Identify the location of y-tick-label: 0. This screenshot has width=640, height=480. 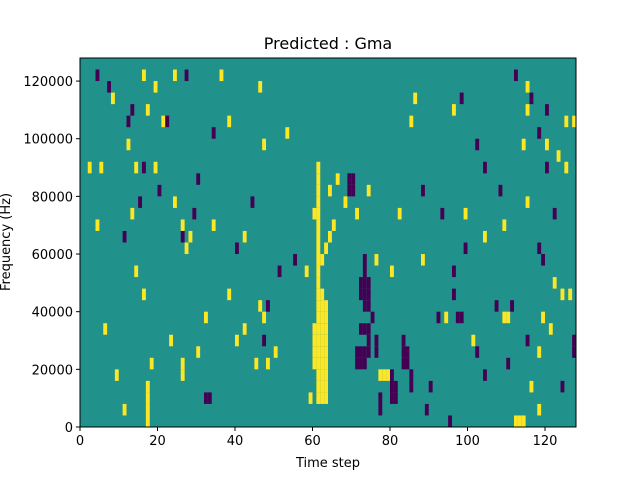
(69, 428).